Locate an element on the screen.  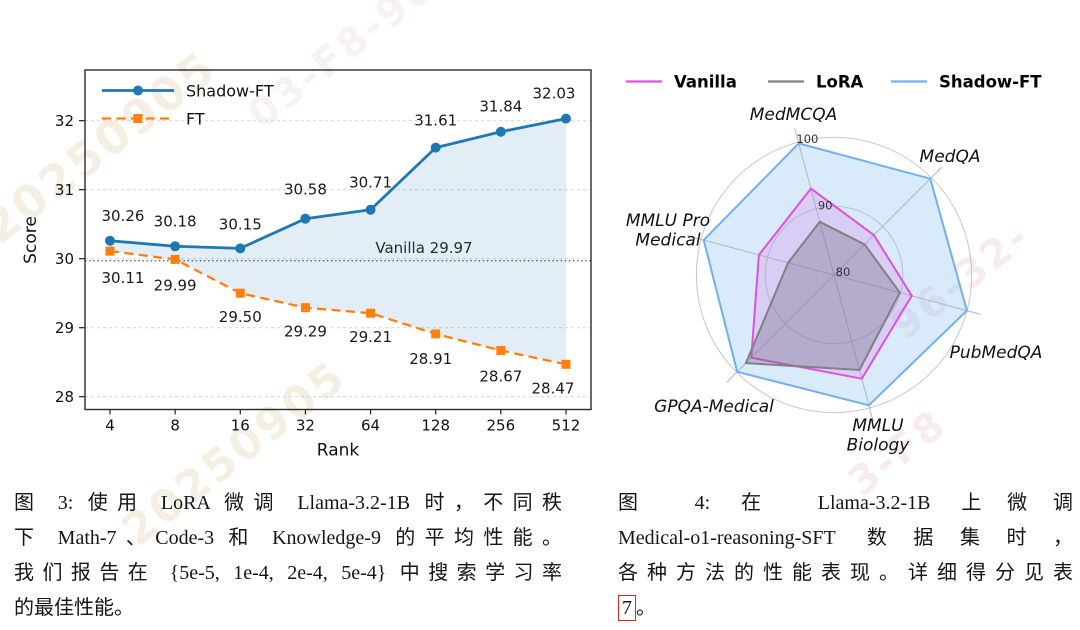
x-tick-label: 128 is located at coordinates (435, 426).